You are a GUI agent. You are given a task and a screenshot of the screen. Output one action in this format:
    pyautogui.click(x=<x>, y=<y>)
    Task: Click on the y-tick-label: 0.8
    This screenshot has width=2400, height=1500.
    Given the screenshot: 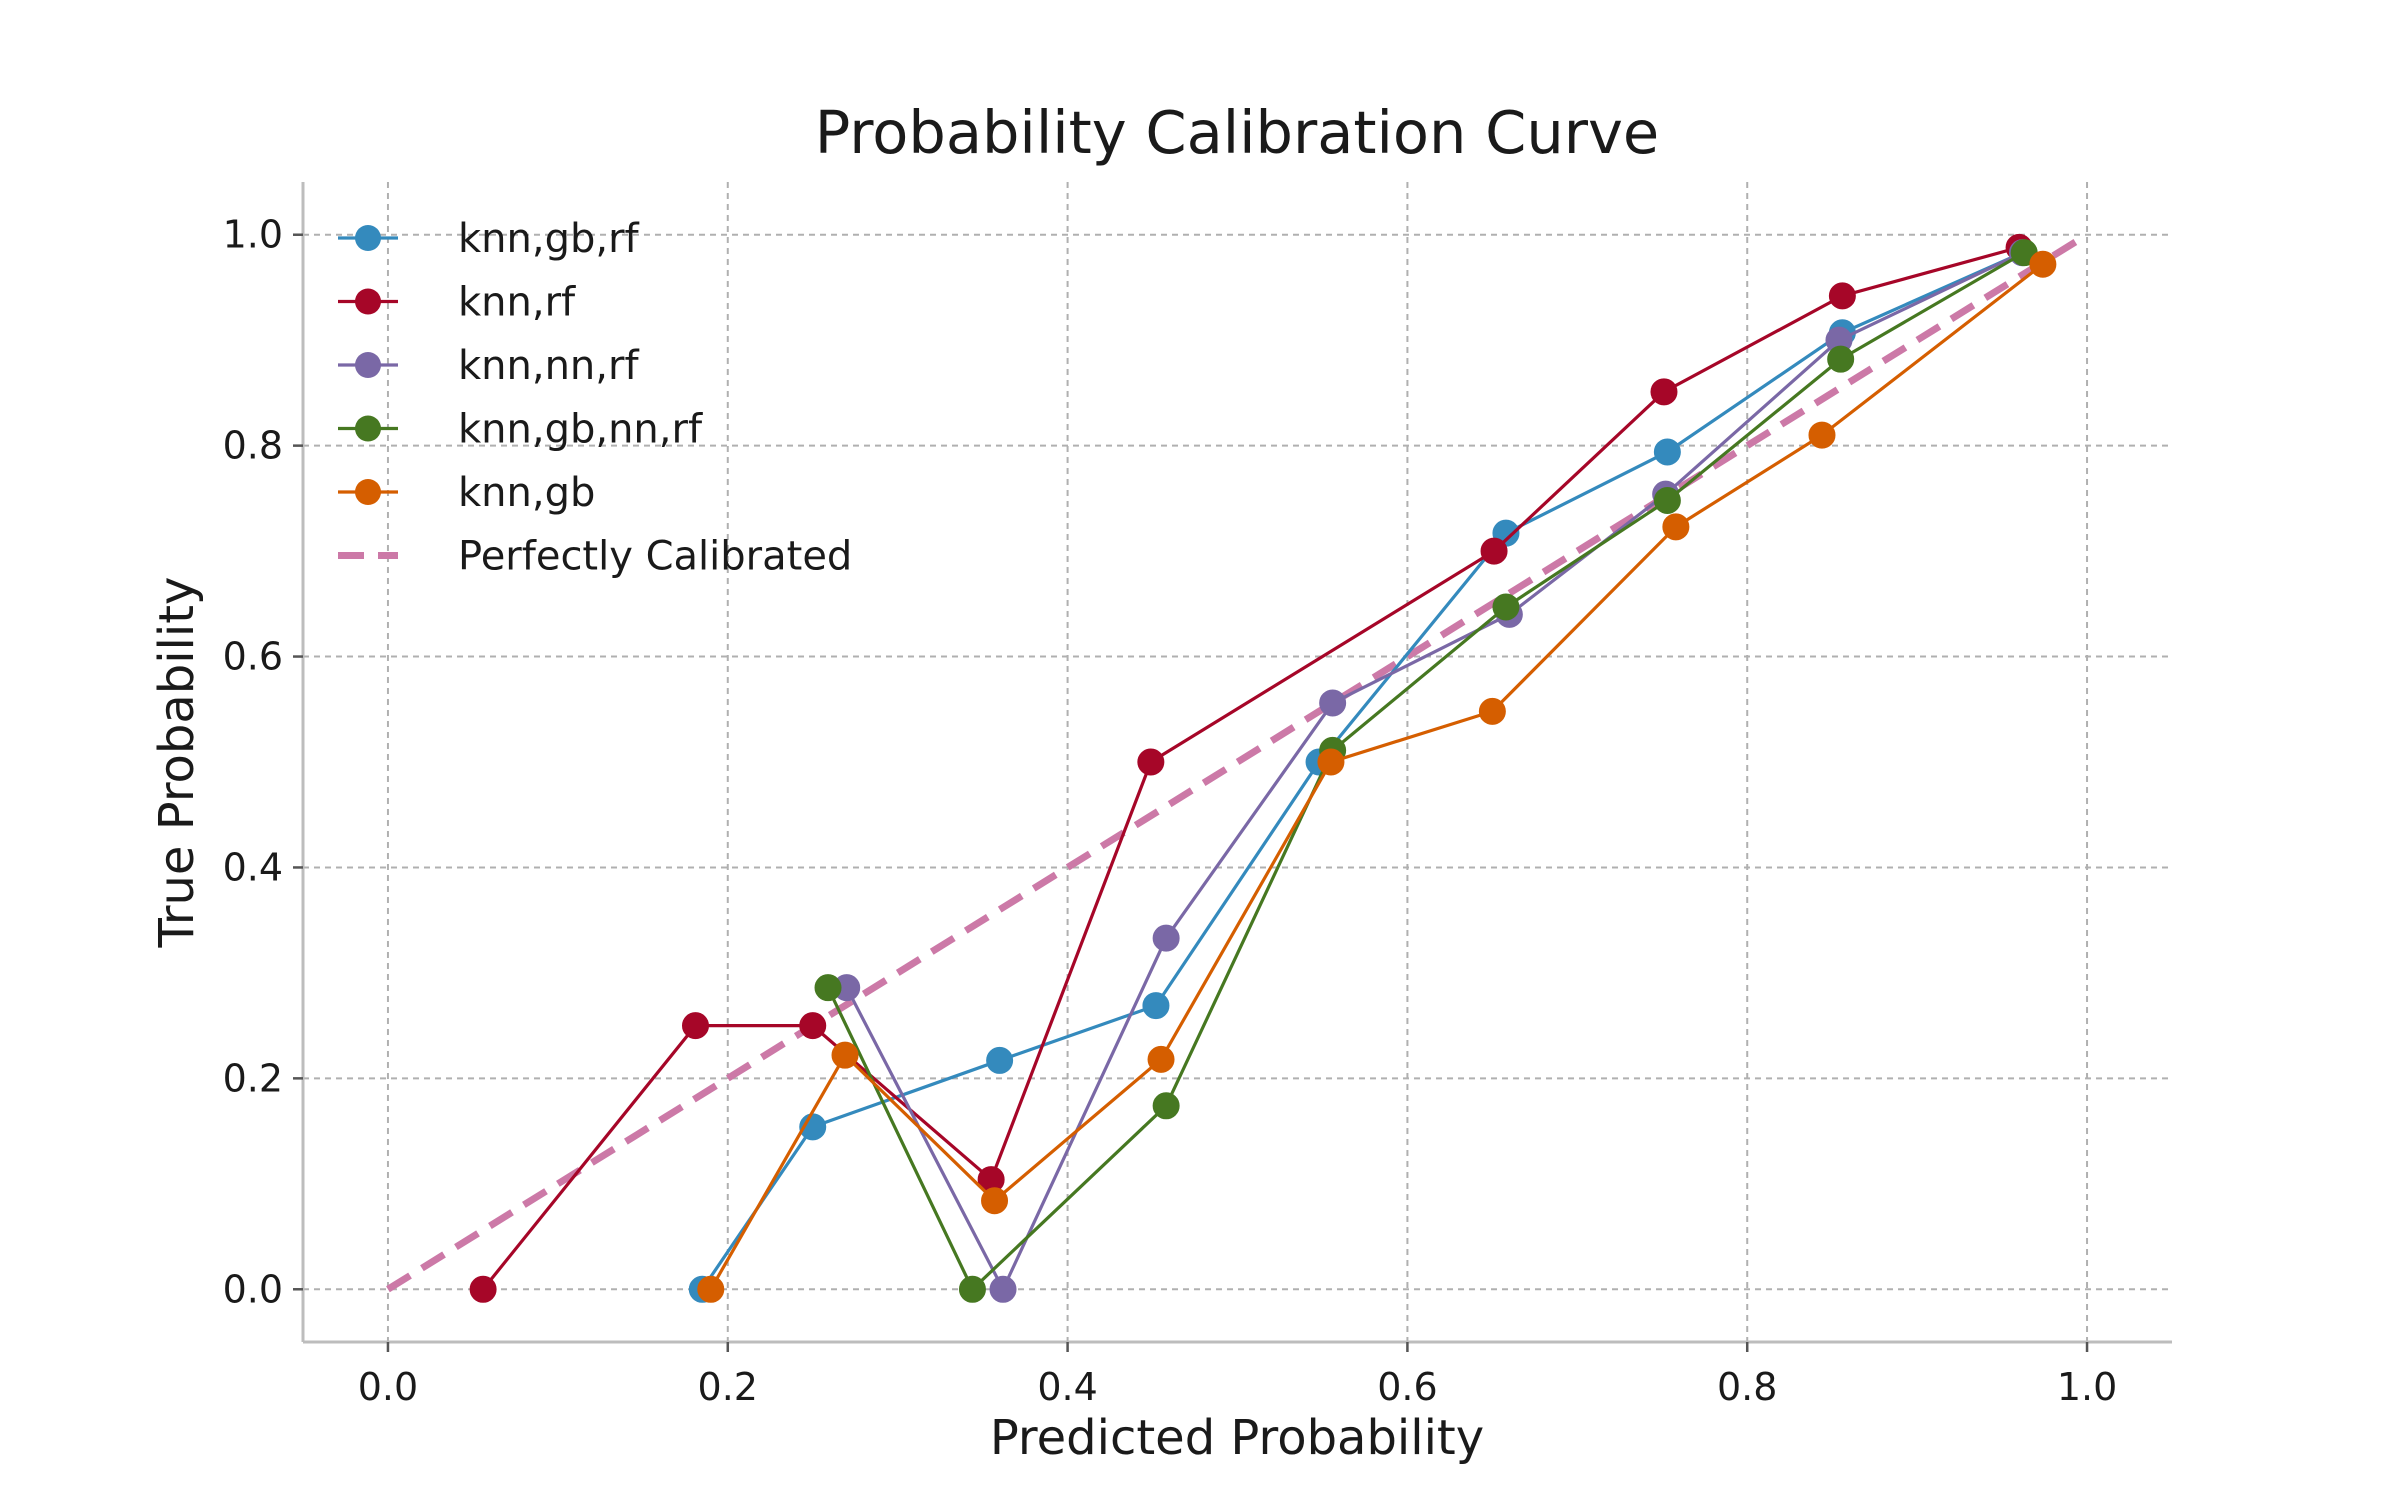 What is the action you would take?
    pyautogui.click(x=253, y=446)
    